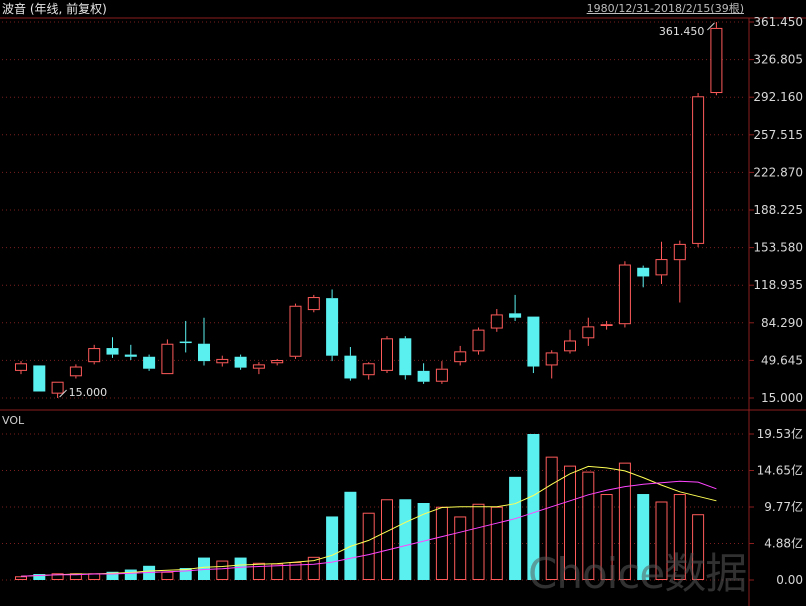 Image resolution: width=806 pixels, height=606 pixels. Describe the element at coordinates (711, 26) in the screenshot. I see `max-pointer-line` at that location.